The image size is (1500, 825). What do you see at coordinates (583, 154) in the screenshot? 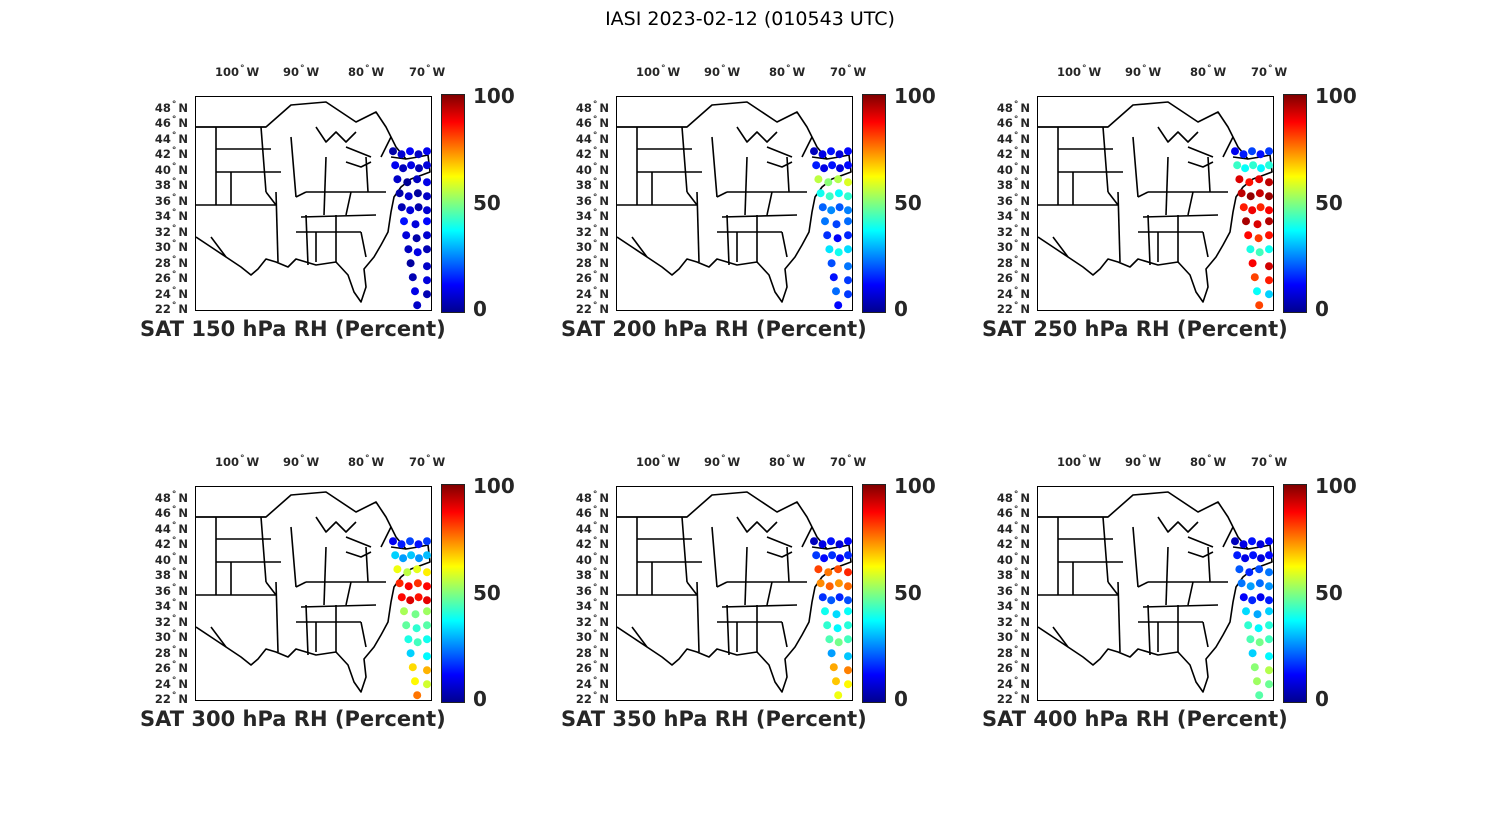
I see `latitude-value: 42` at bounding box center [583, 154].